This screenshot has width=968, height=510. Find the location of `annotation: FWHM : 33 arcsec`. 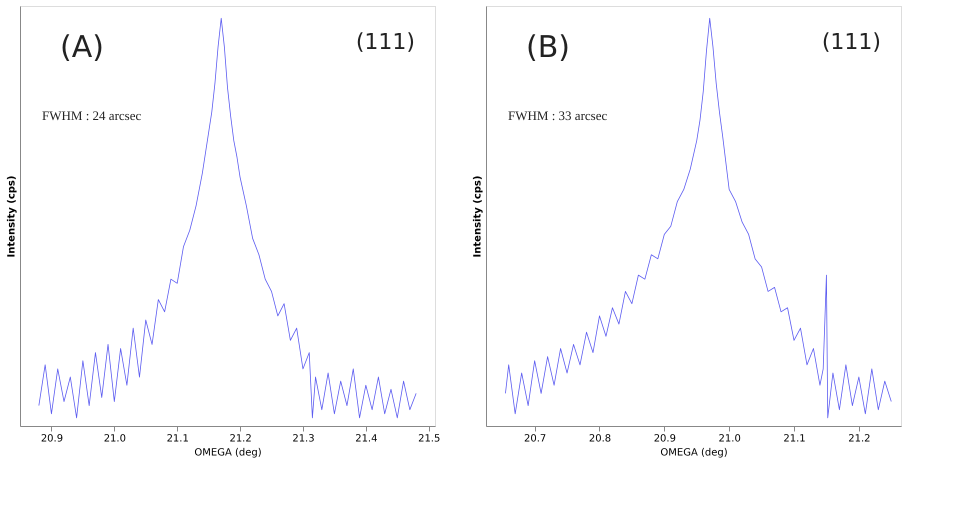

annotation: FWHM : 33 arcsec is located at coordinates (558, 115).